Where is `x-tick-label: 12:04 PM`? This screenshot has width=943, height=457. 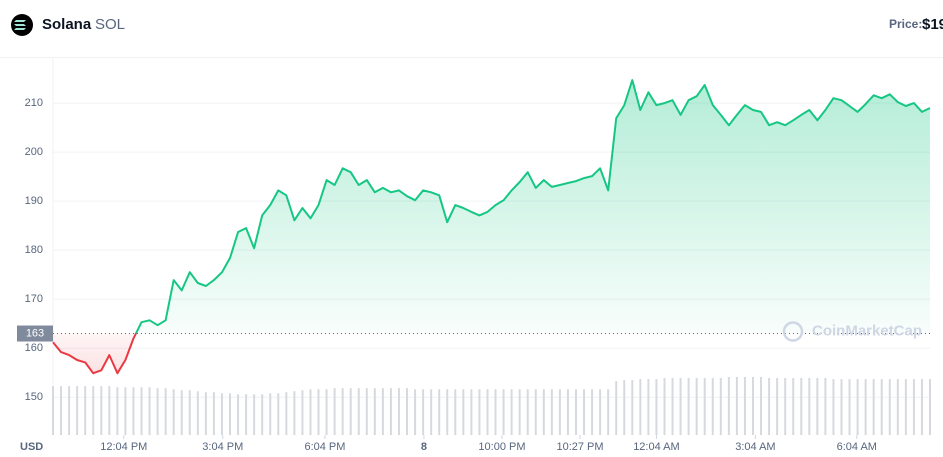
x-tick-label: 12:04 PM is located at coordinates (123, 447).